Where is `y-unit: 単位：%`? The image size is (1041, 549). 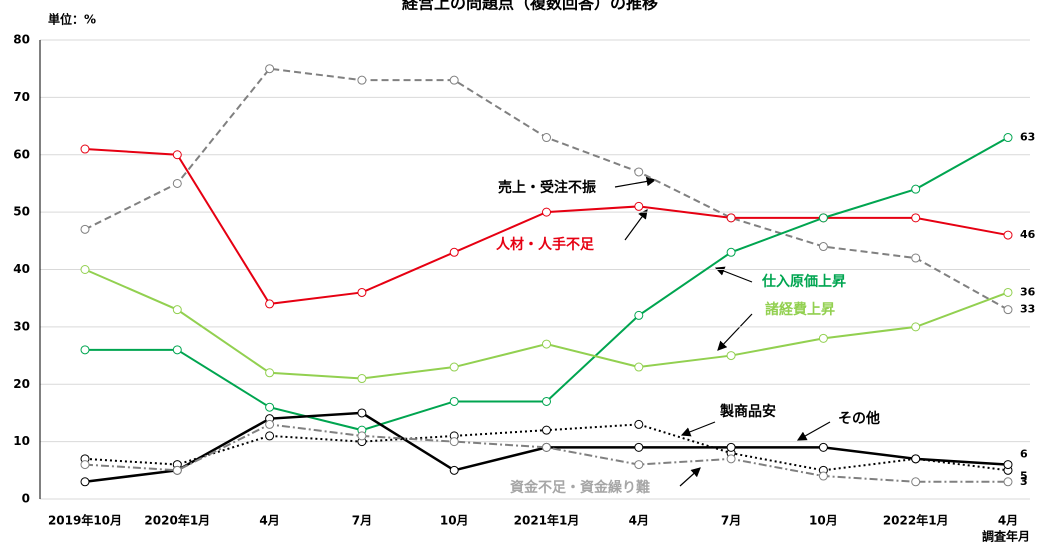
y-unit: 単位：% is located at coordinates (72, 19).